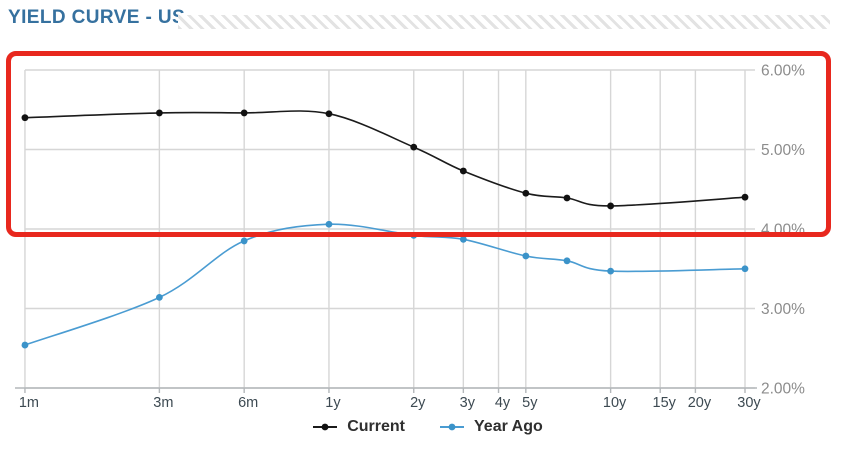 Image resolution: width=855 pixels, height=452 pixels. Describe the element at coordinates (783, 230) in the screenshot. I see `y-tick-label: 4.00%` at that location.